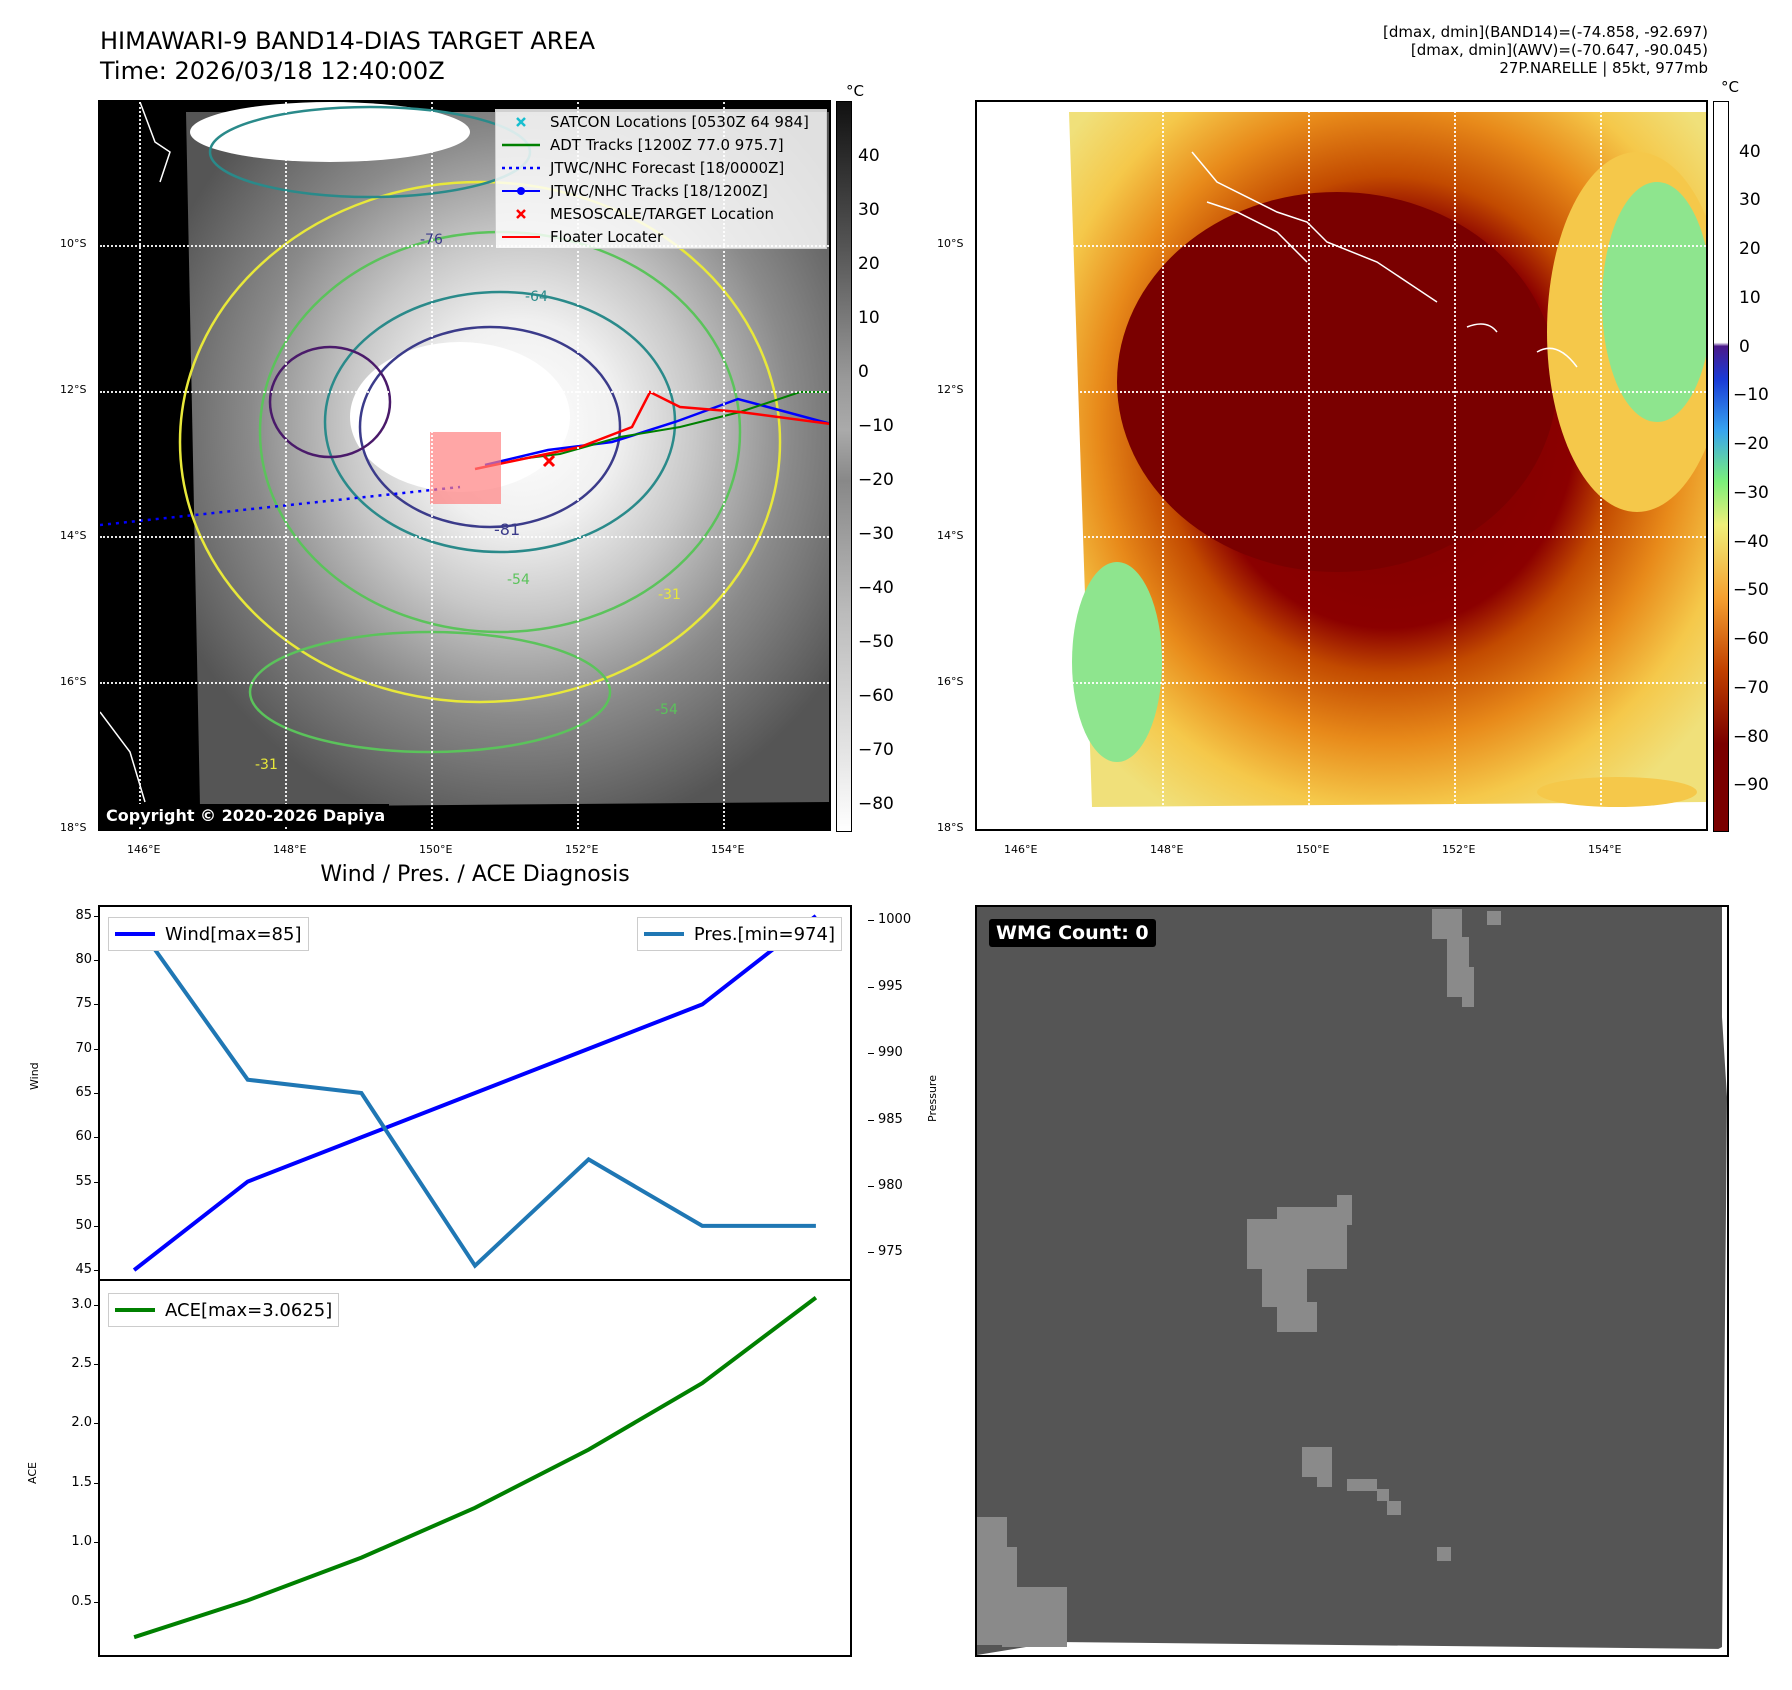  I want to click on colorbar-tick: −20, so click(1751, 444).